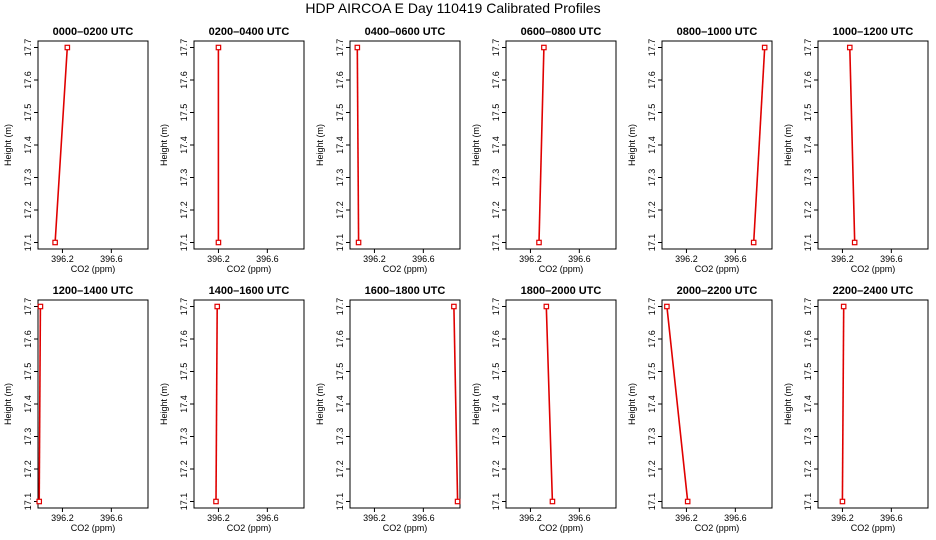 This screenshot has width=936, height=540. I want to click on panel-title: 1400–1600 UTC, so click(249, 291).